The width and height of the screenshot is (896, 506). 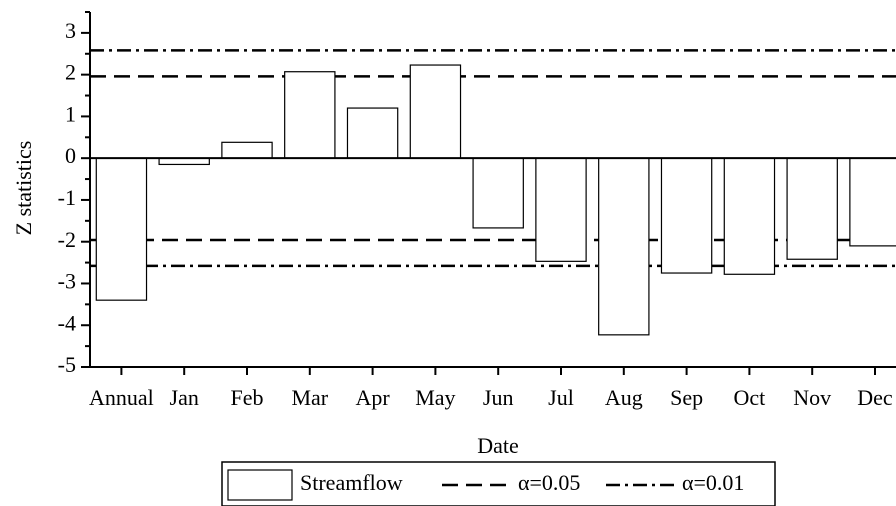 What do you see at coordinates (498, 397) in the screenshot?
I see `x-tick-label: Jun` at bounding box center [498, 397].